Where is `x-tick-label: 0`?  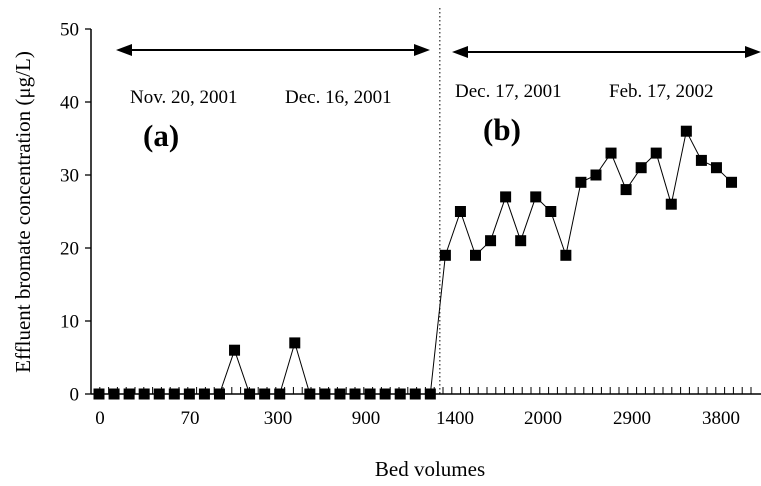 x-tick-label: 0 is located at coordinates (100, 418).